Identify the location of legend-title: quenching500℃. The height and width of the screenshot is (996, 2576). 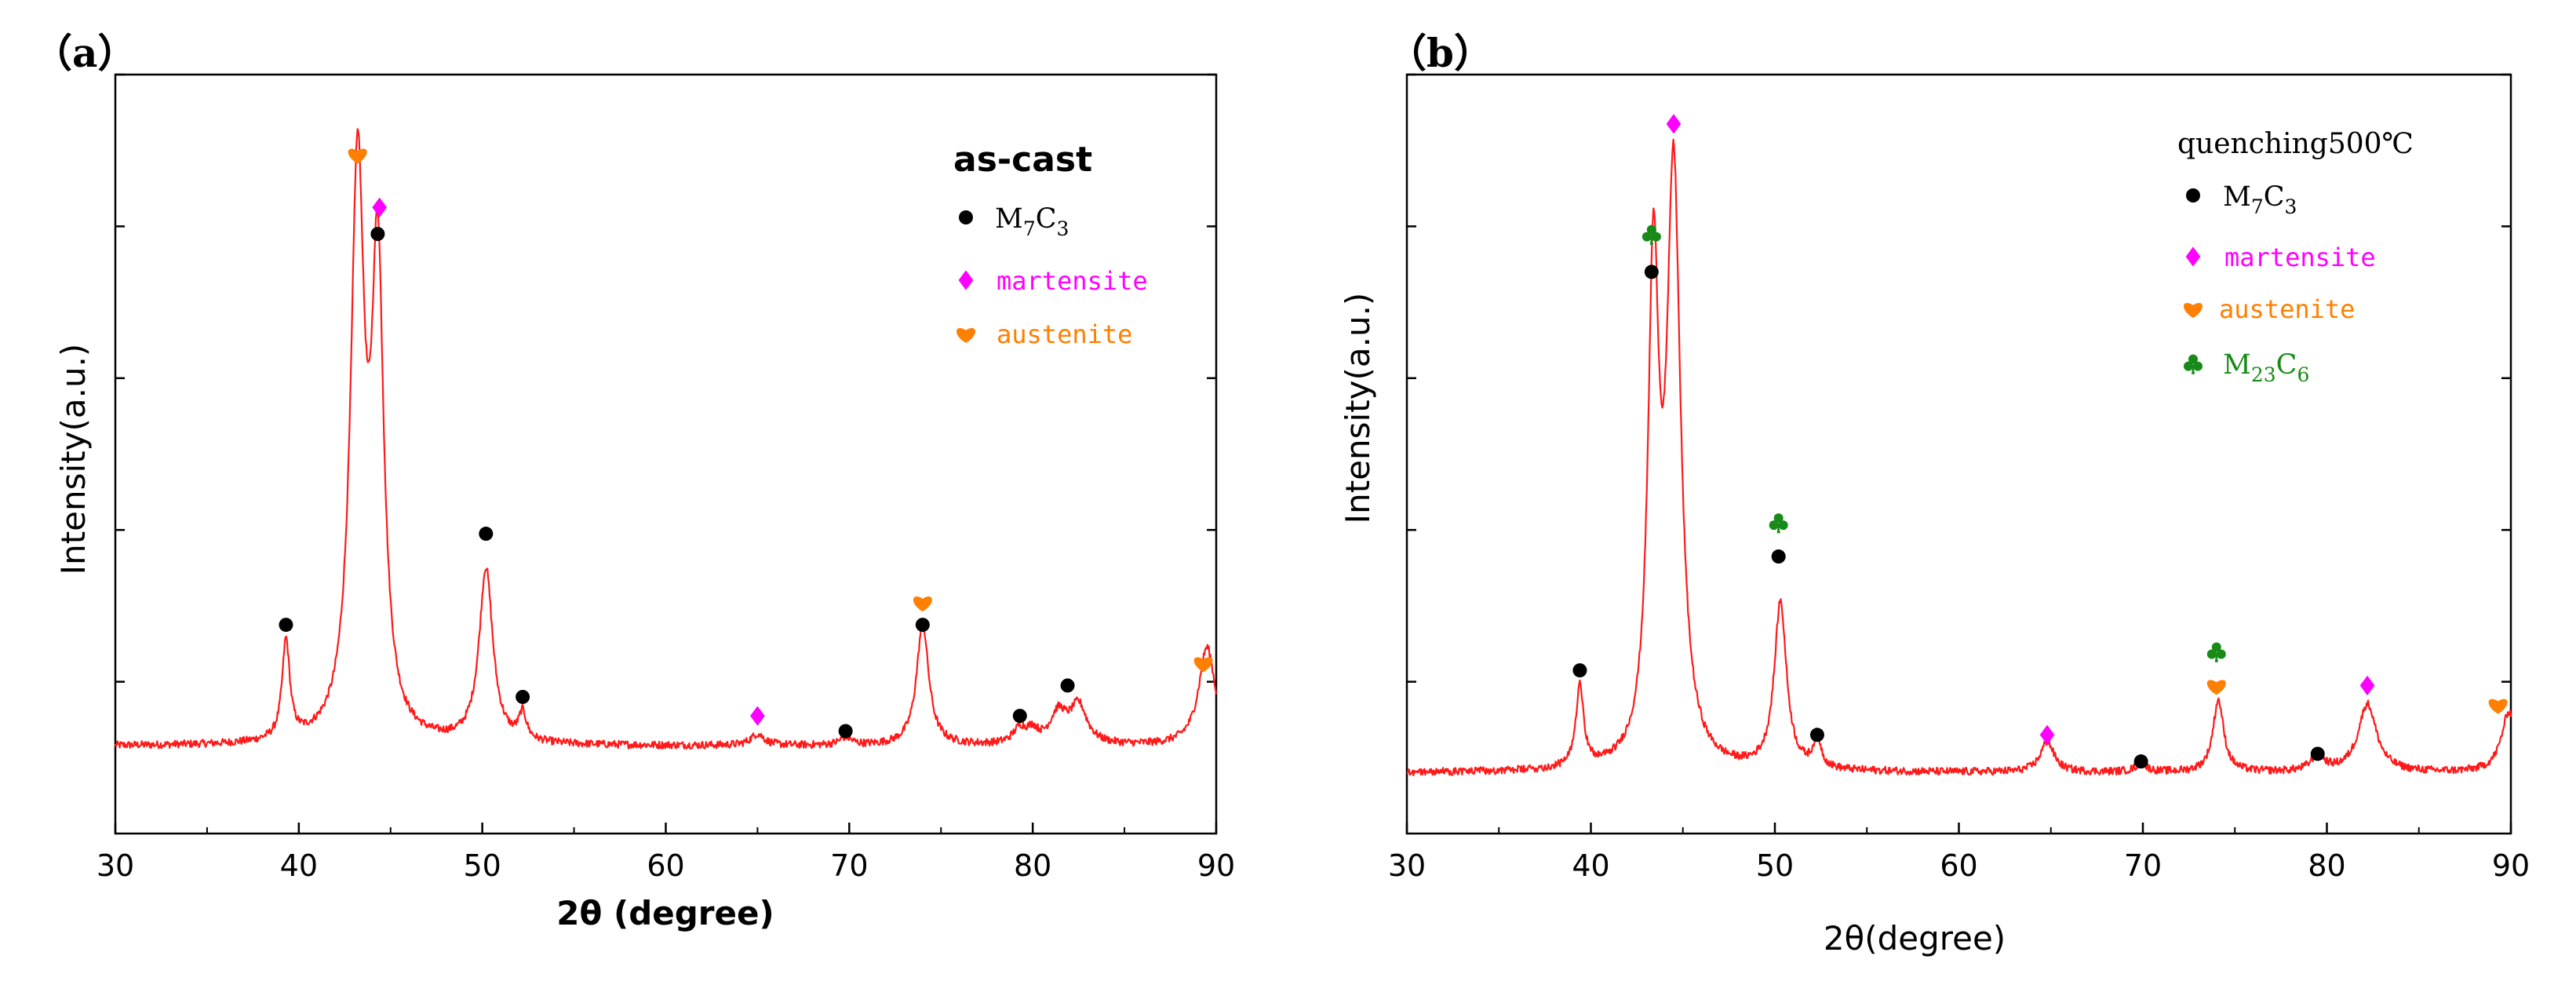
(2295, 144).